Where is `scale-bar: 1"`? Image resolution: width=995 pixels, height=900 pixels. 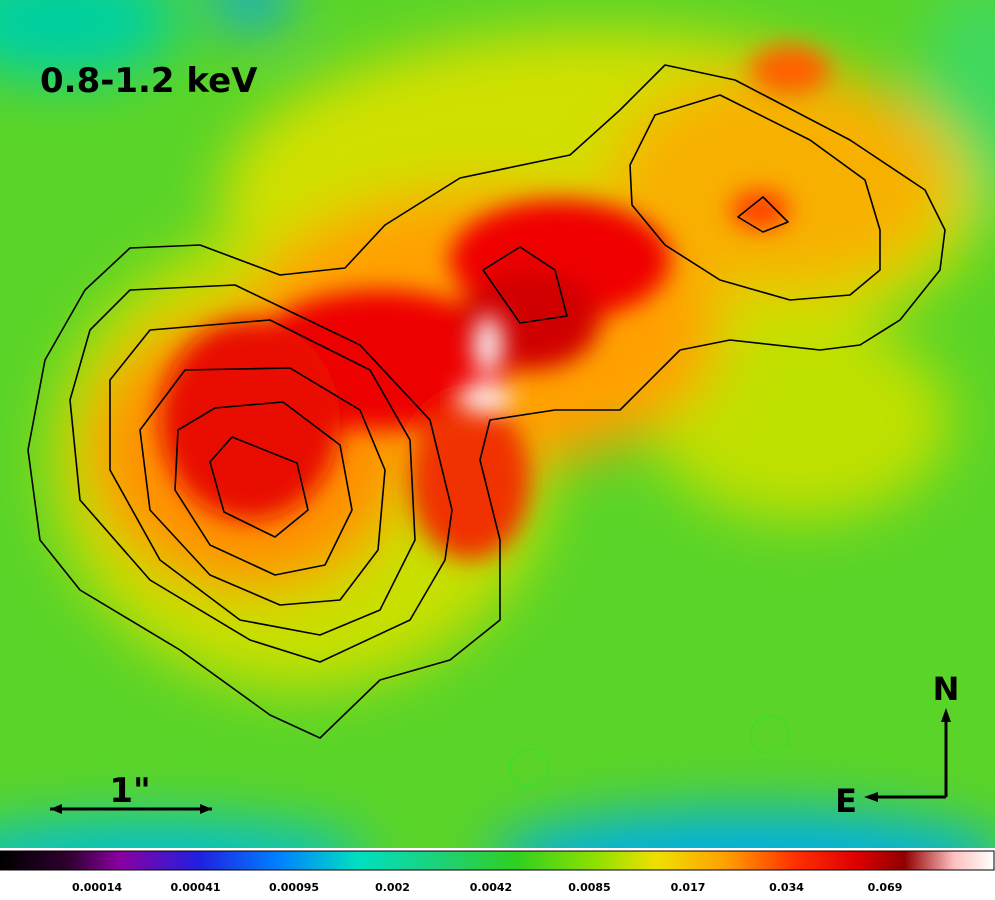 scale-bar: 1" is located at coordinates (131, 792).